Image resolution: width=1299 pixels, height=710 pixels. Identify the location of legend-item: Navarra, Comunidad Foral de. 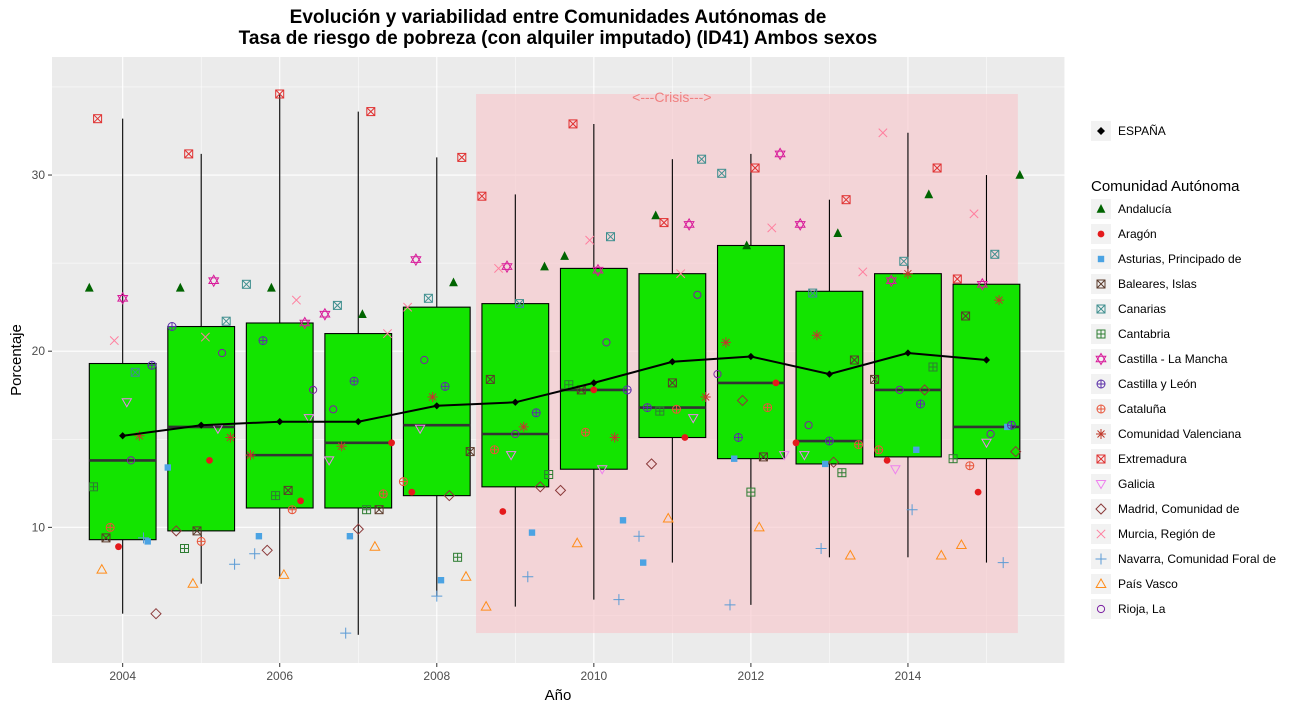
(1183, 559).